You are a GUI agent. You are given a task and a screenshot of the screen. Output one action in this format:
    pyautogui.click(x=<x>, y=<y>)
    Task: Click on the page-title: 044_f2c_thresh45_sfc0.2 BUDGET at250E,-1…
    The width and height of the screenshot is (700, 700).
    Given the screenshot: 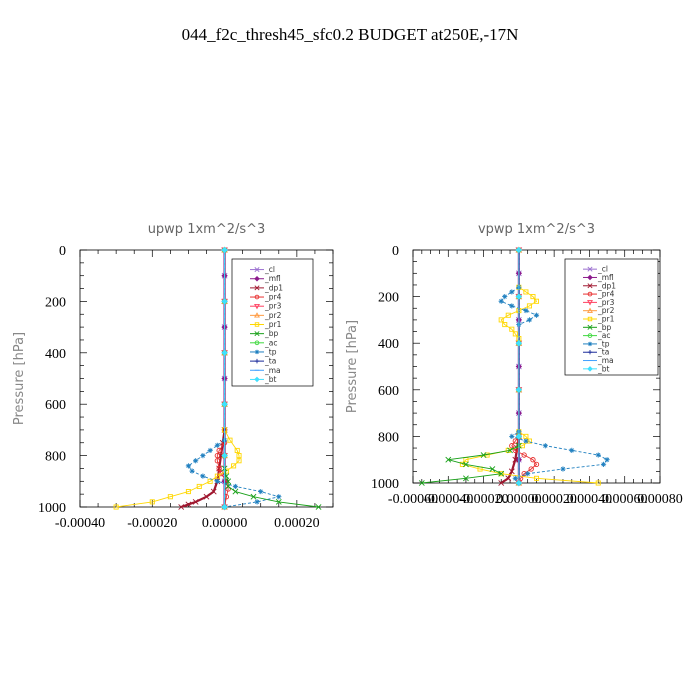 What is the action you would take?
    pyautogui.click(x=350, y=34)
    